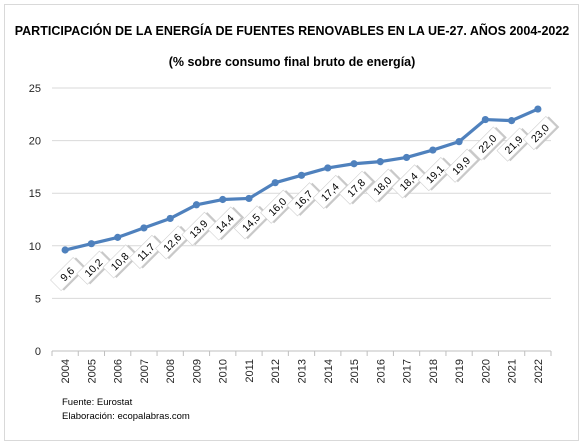 The image size is (584, 446). What do you see at coordinates (292, 62) in the screenshot?
I see `chart-subtitle: (% sobre consumo final bruto de energía)` at bounding box center [292, 62].